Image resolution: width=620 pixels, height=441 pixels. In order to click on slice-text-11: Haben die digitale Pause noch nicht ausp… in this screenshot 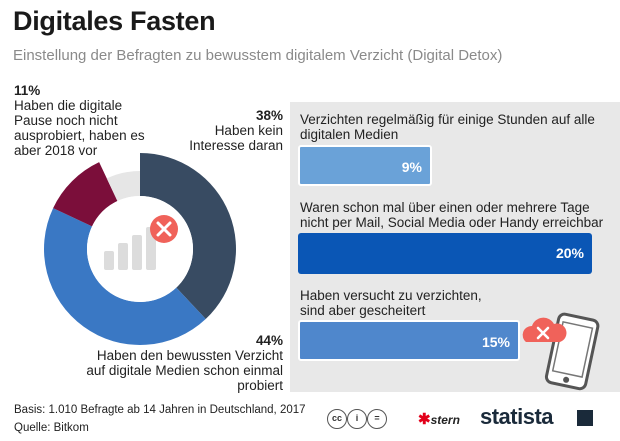, I will do `click(79, 128)`.